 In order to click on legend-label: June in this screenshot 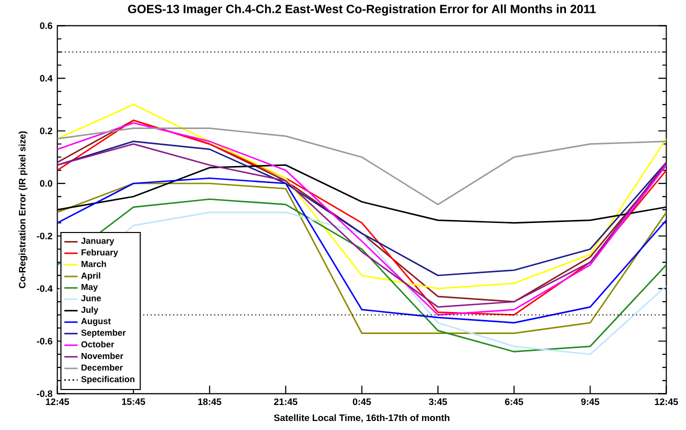, I will do `click(91, 298)`.